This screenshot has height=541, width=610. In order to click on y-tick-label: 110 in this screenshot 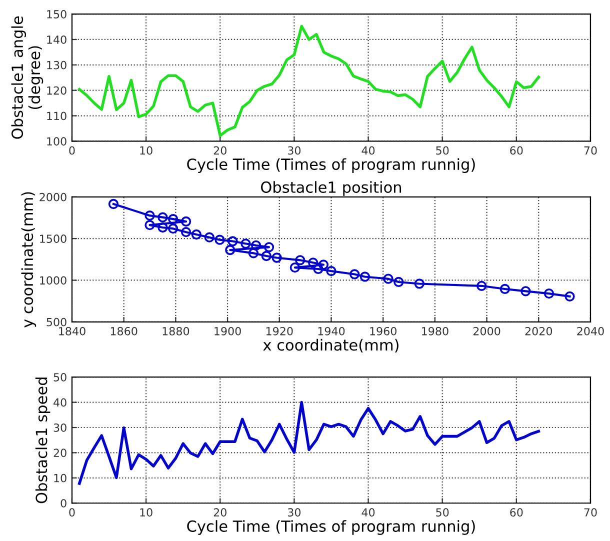, I will do `click(56, 116)`.